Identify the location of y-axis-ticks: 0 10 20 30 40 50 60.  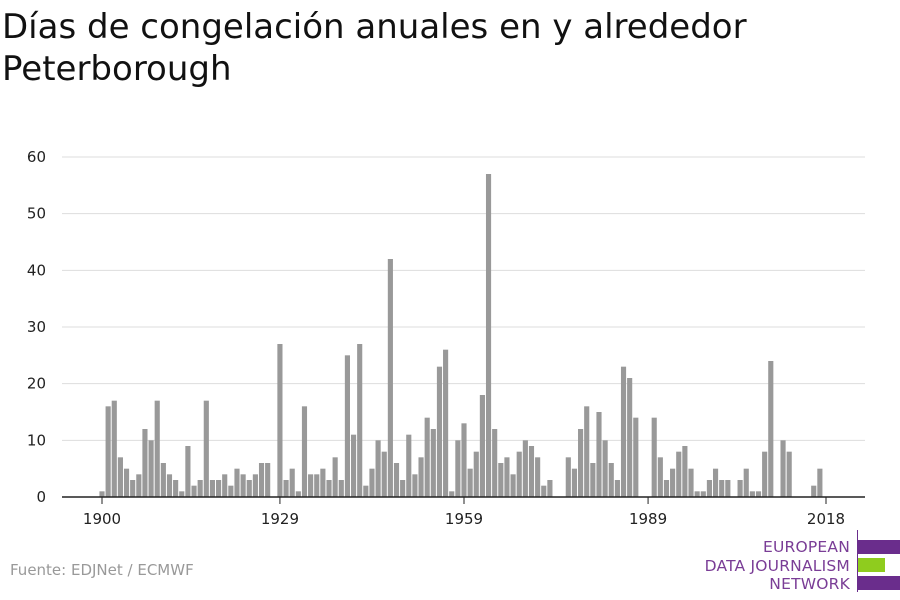
(36, 327).